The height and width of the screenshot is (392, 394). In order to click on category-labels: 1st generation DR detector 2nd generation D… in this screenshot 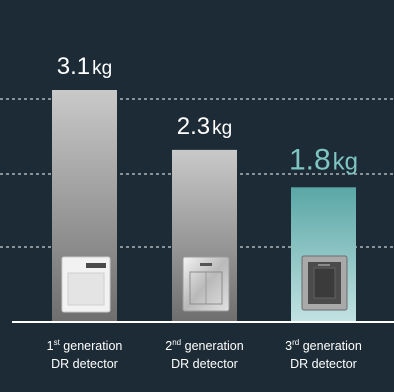, I will do `click(204, 354)`.